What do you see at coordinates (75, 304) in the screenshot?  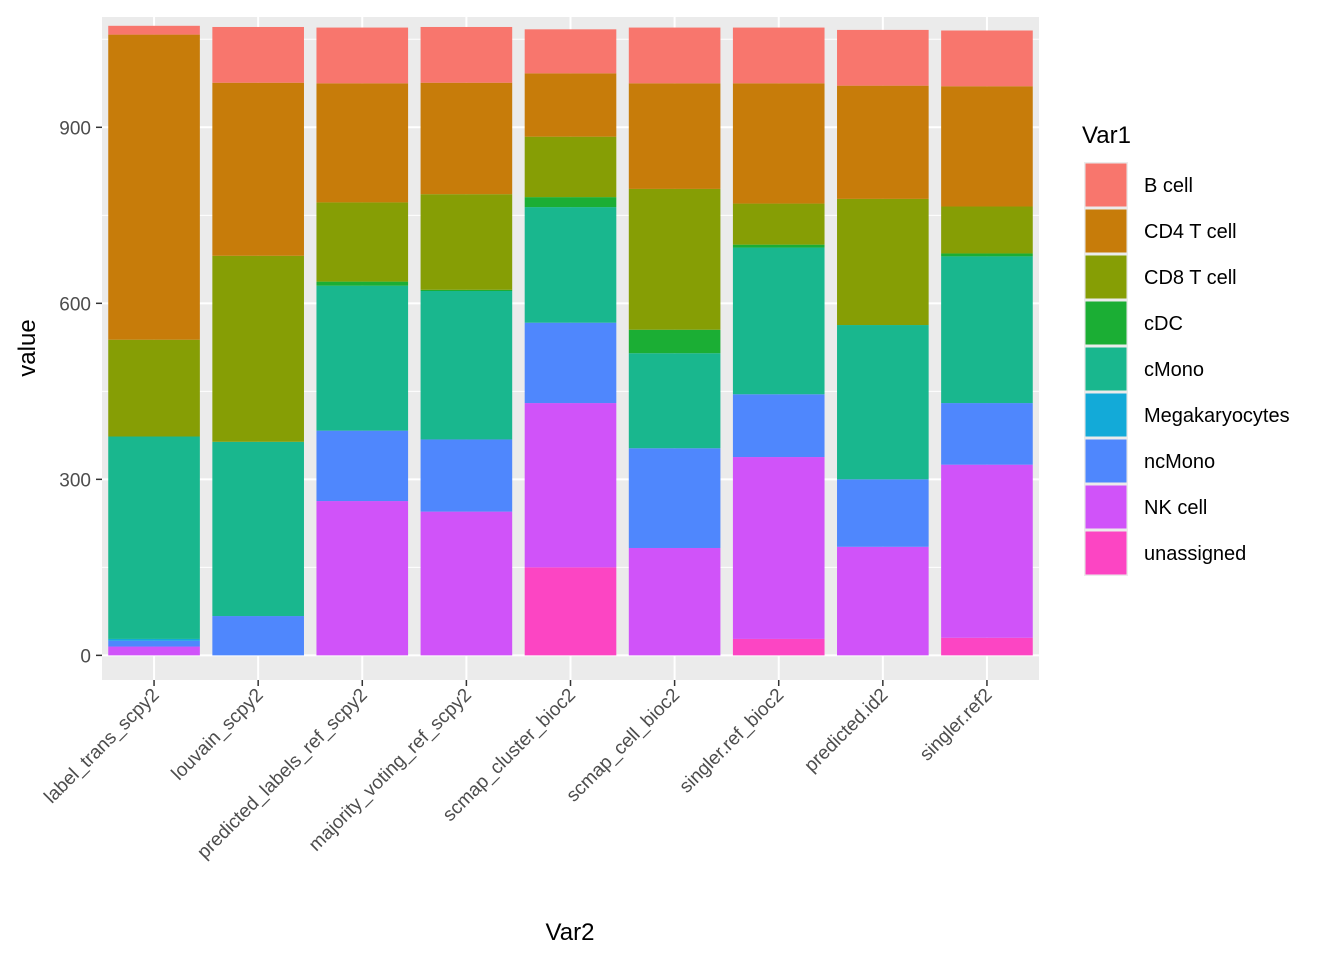 I see `y-tick-label: 600` at bounding box center [75, 304].